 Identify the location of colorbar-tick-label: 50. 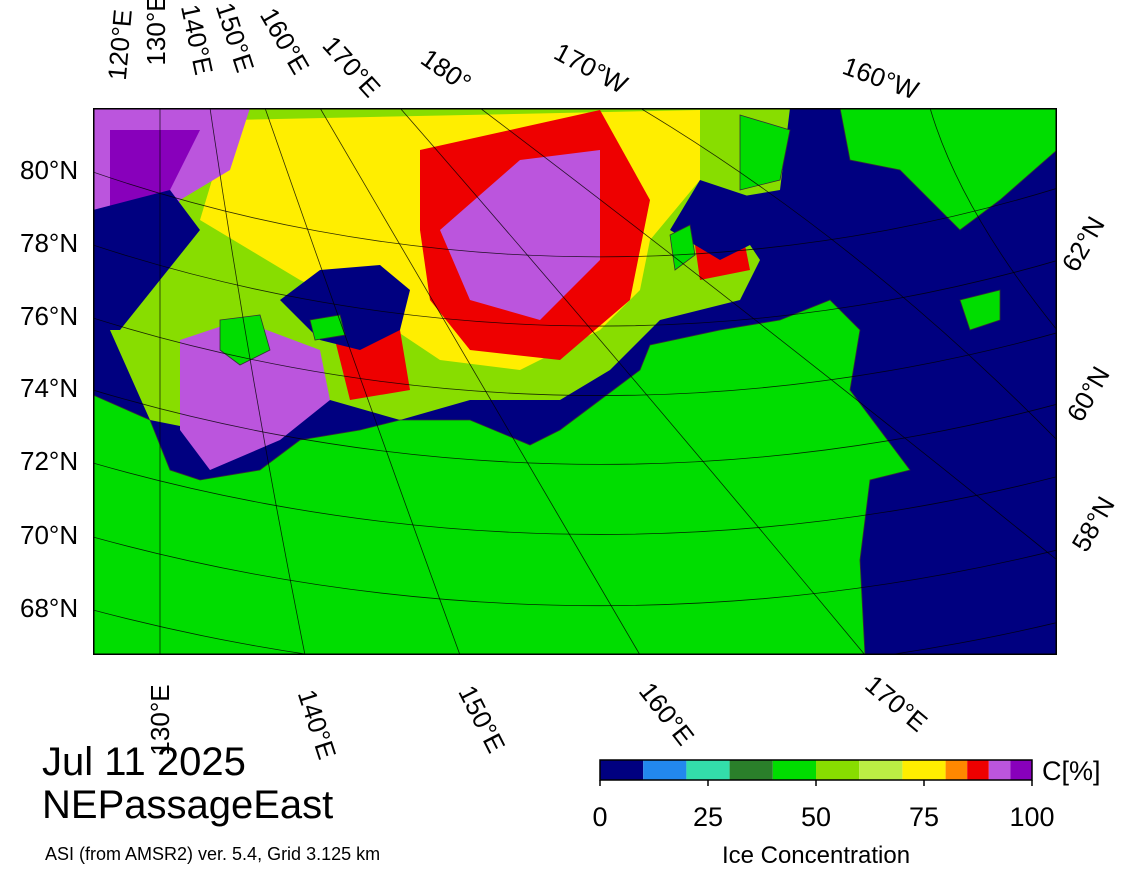
(816, 817).